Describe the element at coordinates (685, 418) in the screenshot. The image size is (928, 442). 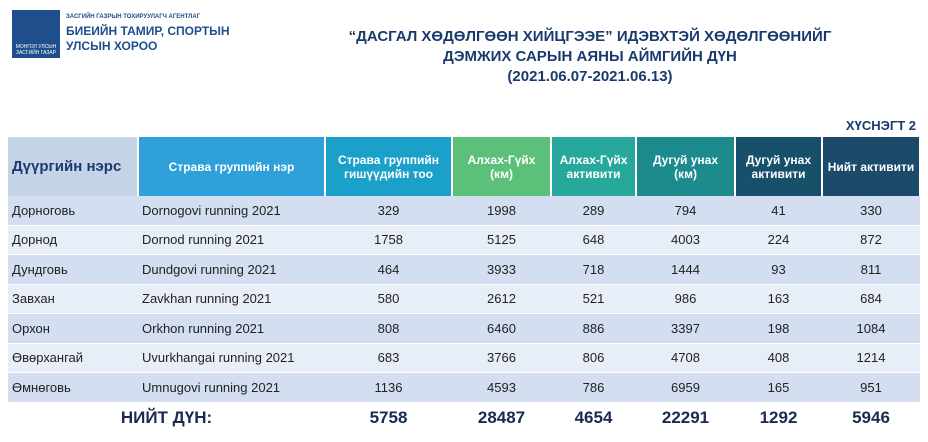
I see `total-cell: 22291` at that location.